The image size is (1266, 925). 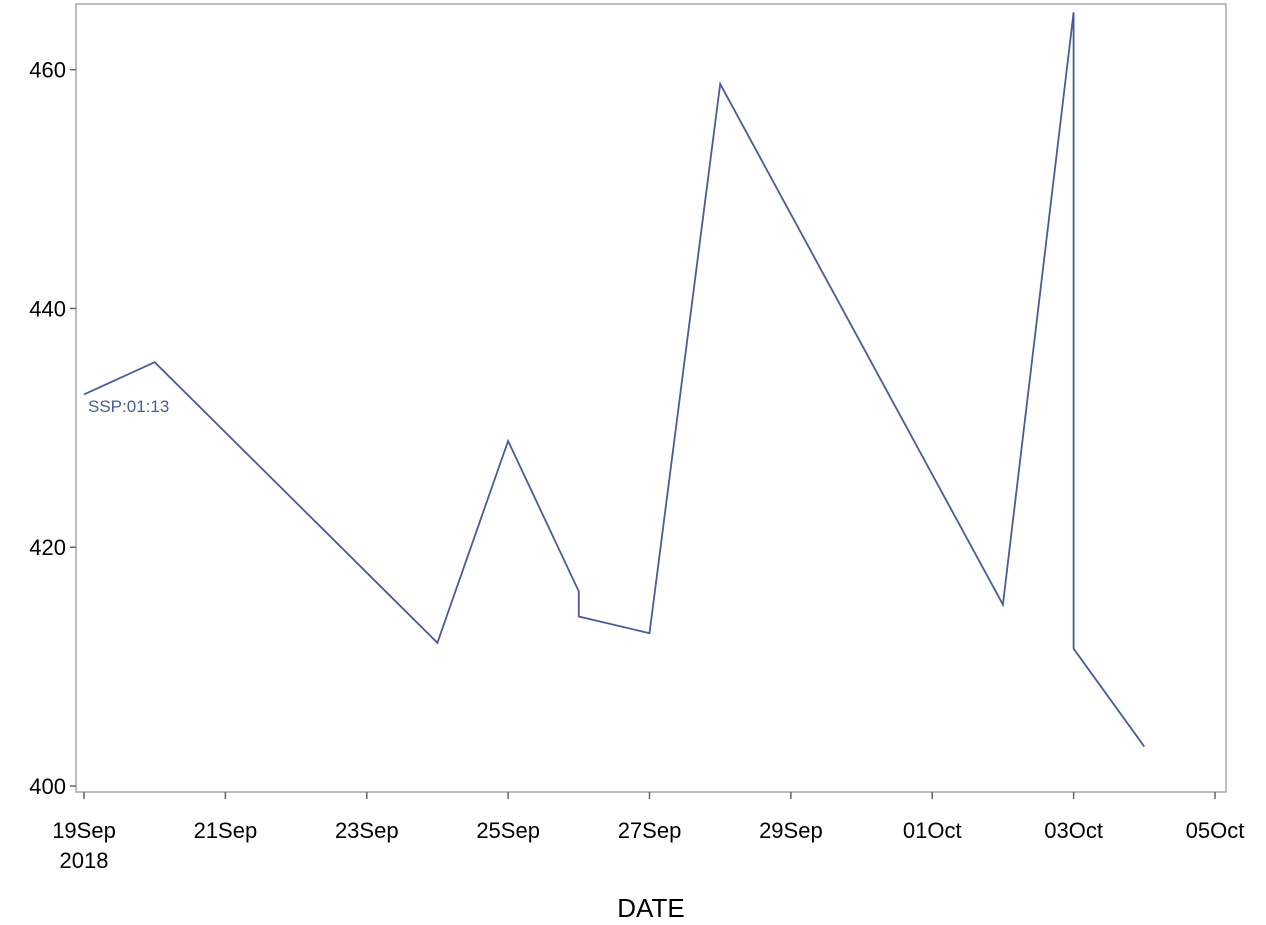 What do you see at coordinates (84, 830) in the screenshot?
I see `x-tick-label: 19Sep` at bounding box center [84, 830].